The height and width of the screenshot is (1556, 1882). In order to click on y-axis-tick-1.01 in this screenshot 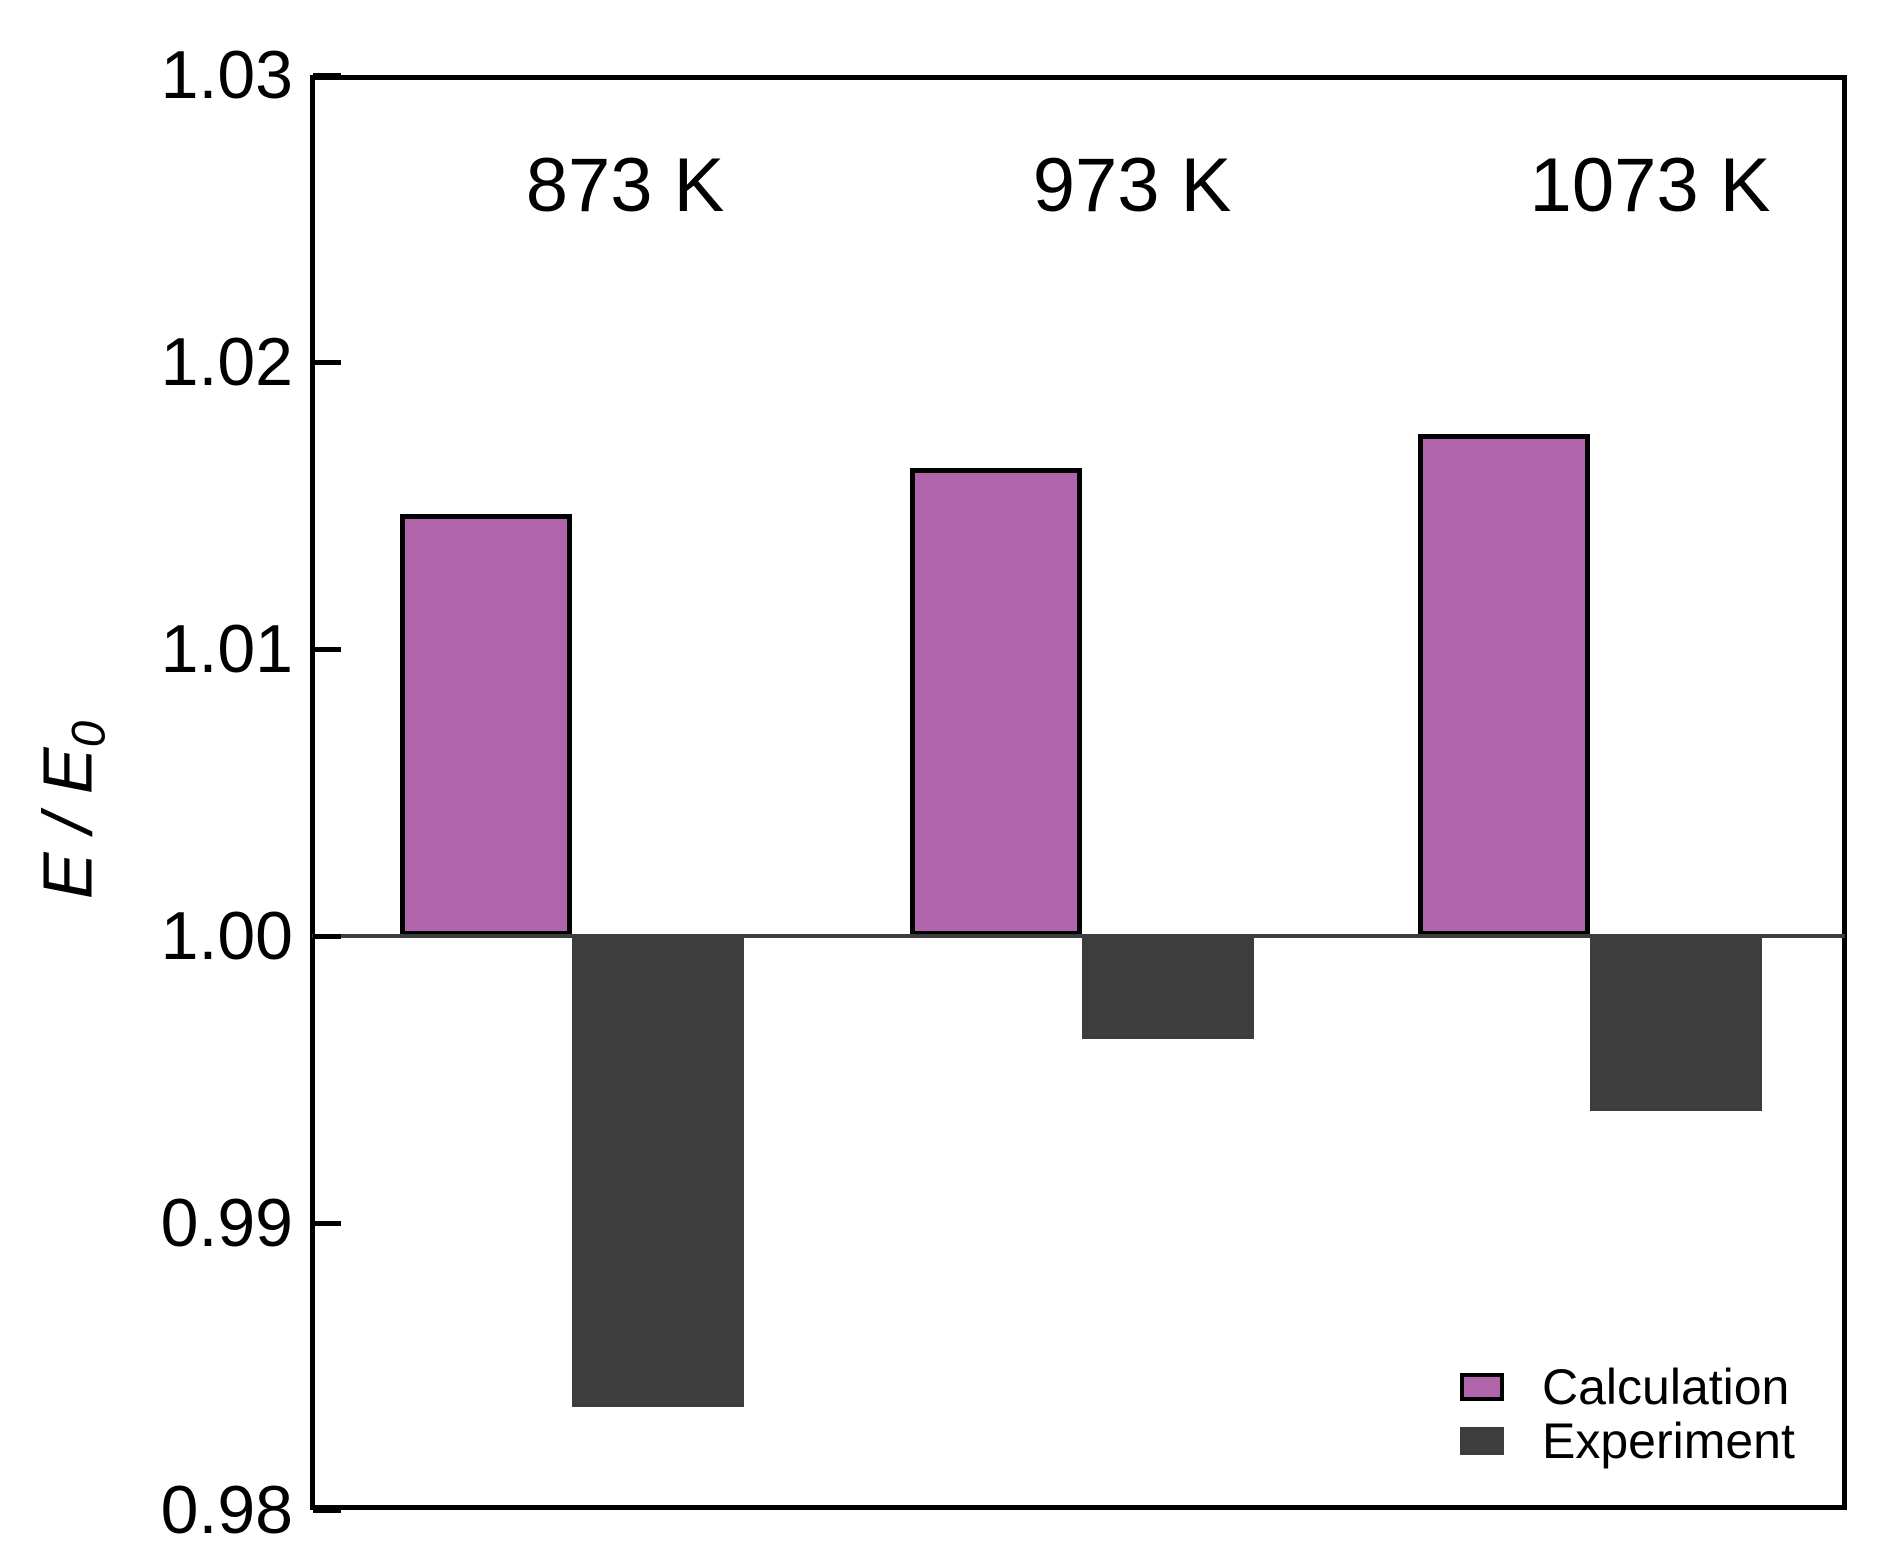, I will do `click(327, 649)`.